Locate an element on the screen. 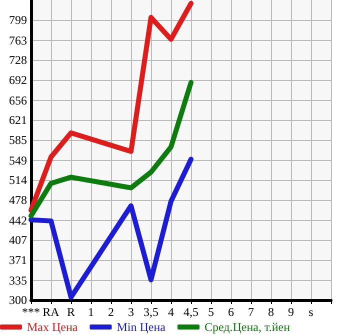 This screenshot has height=335, width=345. y-tick-label: 621 is located at coordinates (18, 120).